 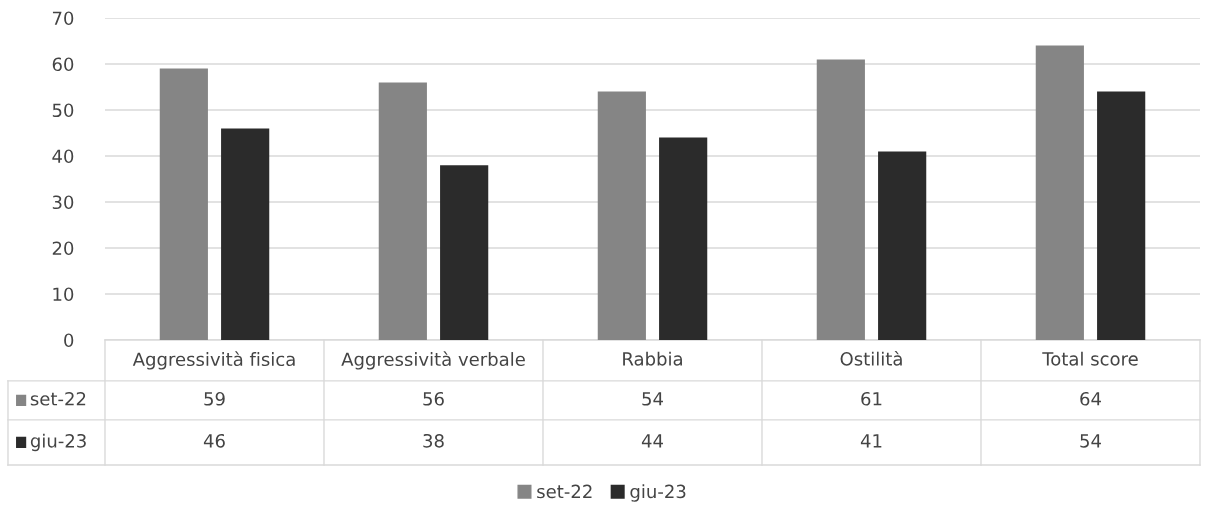 I want to click on data-label: 61, so click(x=871, y=398).